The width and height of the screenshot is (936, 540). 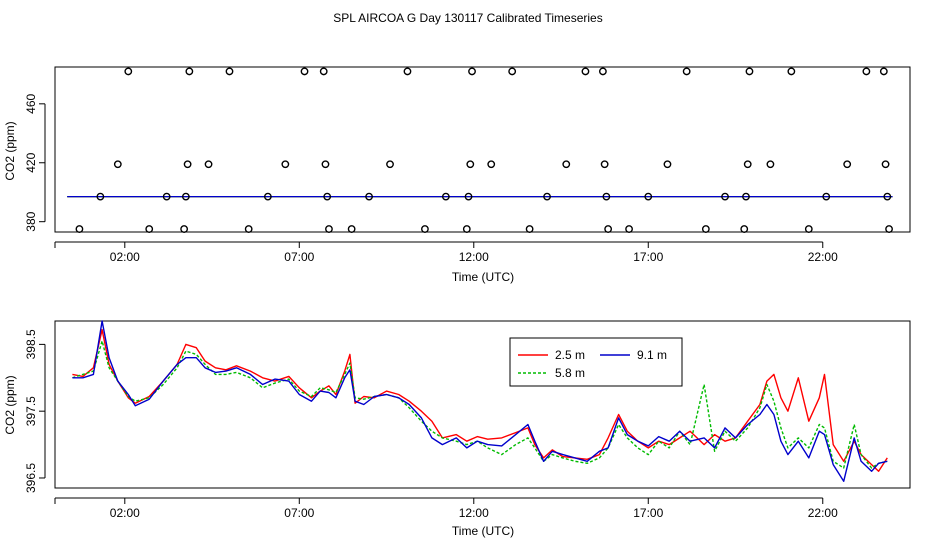 What do you see at coordinates (31, 221) in the screenshot?
I see `y-tick-label: 380` at bounding box center [31, 221].